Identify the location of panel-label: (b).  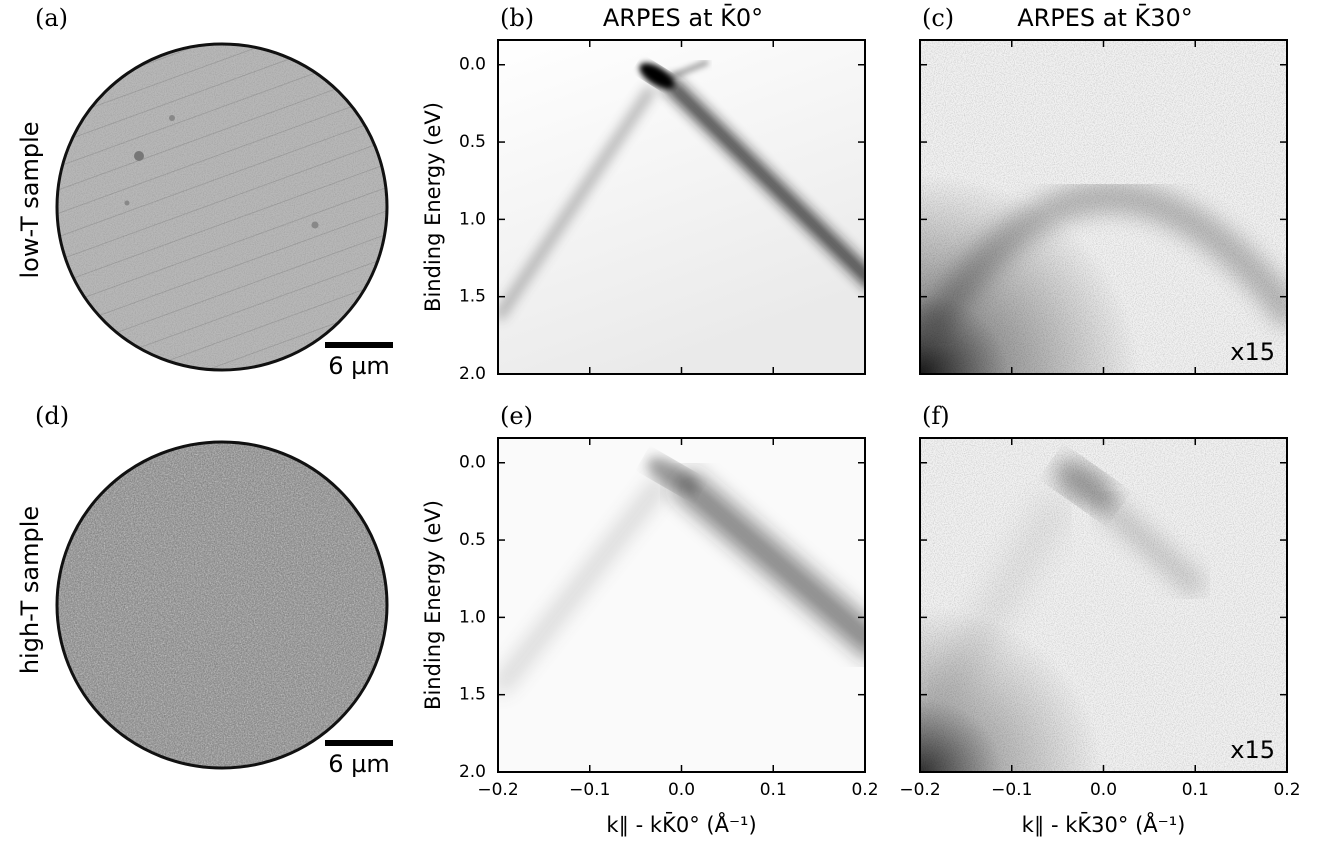
(517, 18).